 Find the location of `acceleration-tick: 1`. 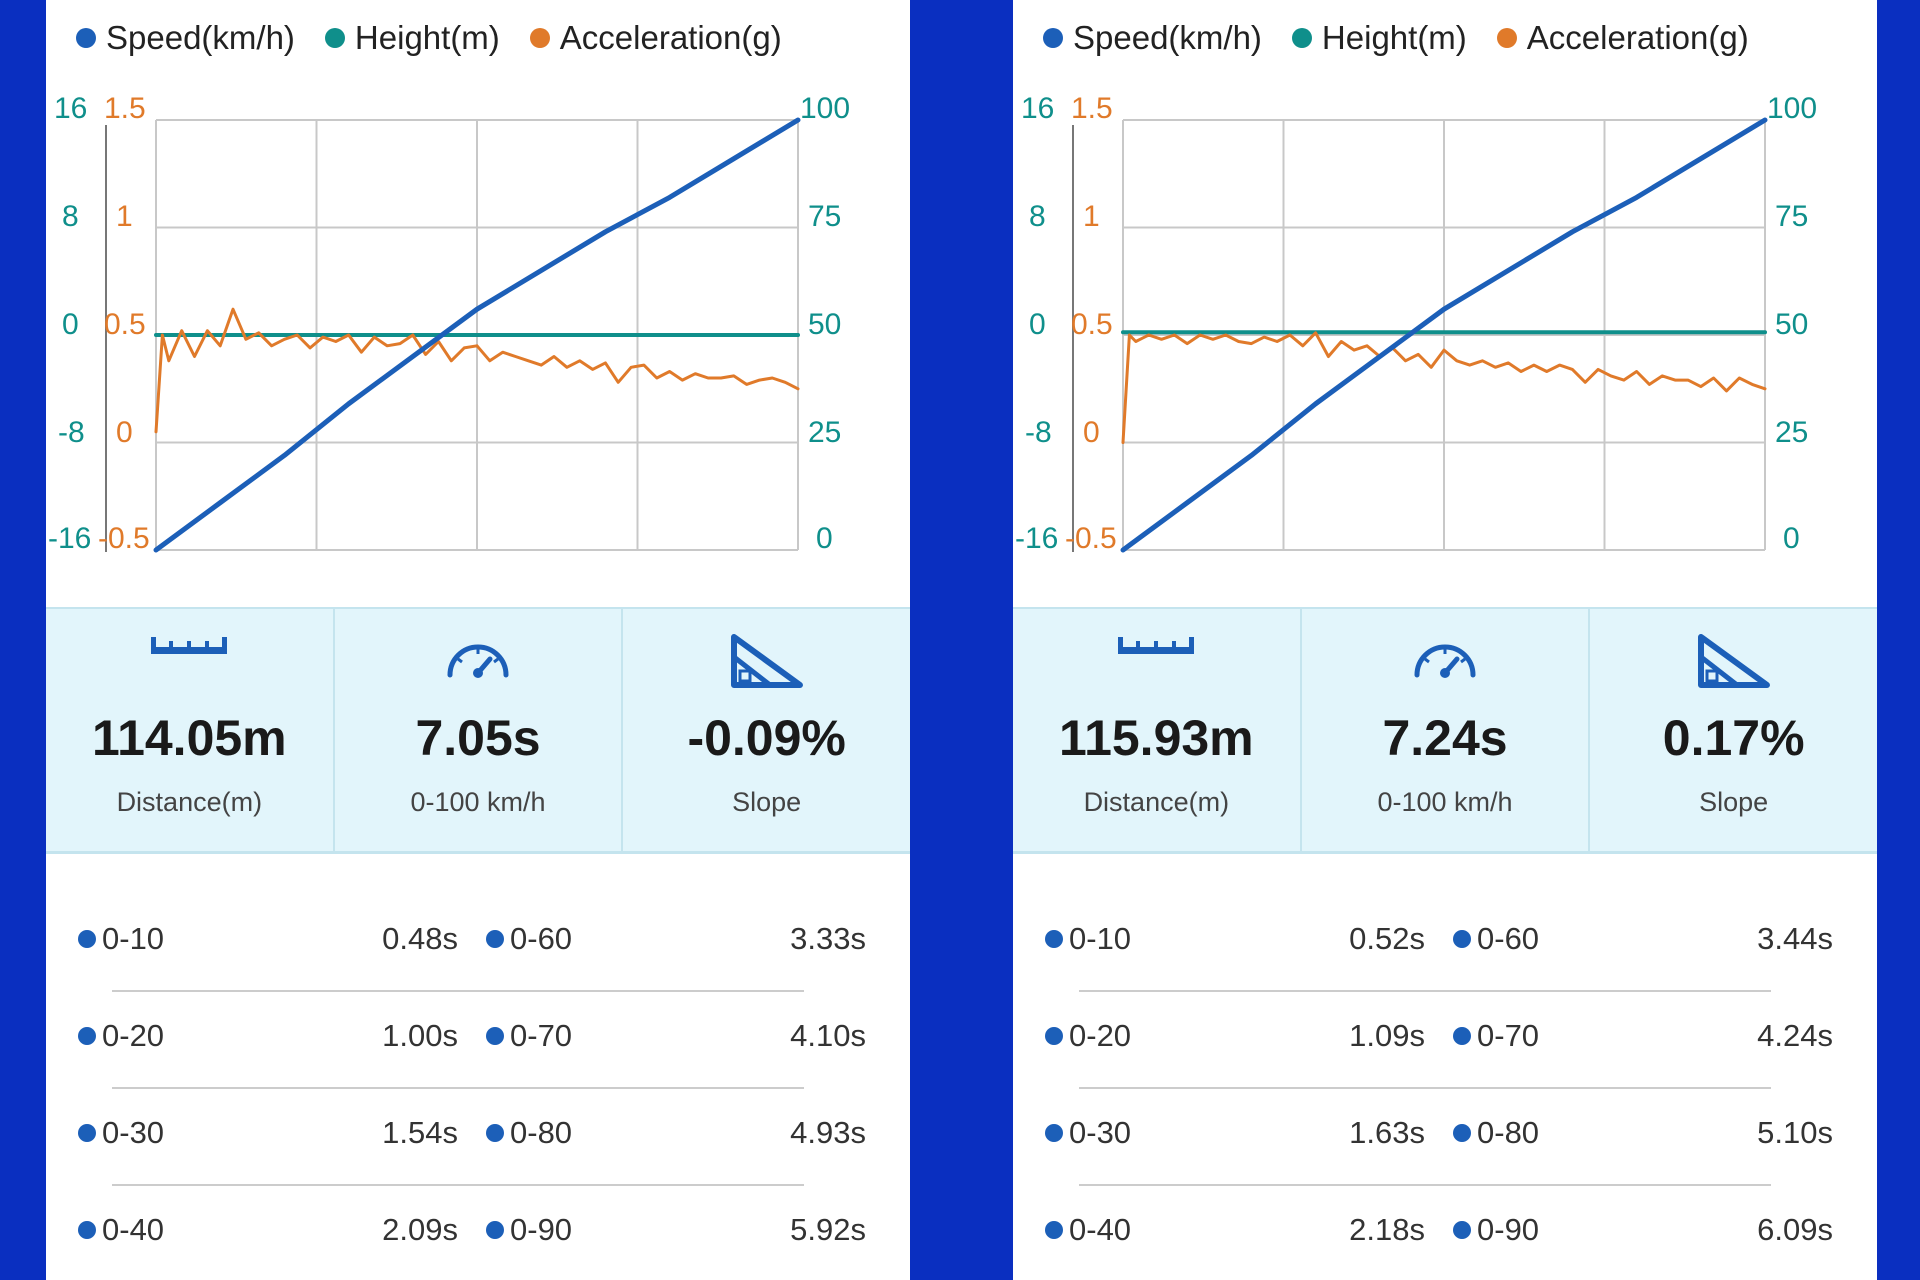

acceleration-tick: 1 is located at coordinates (1091, 216).